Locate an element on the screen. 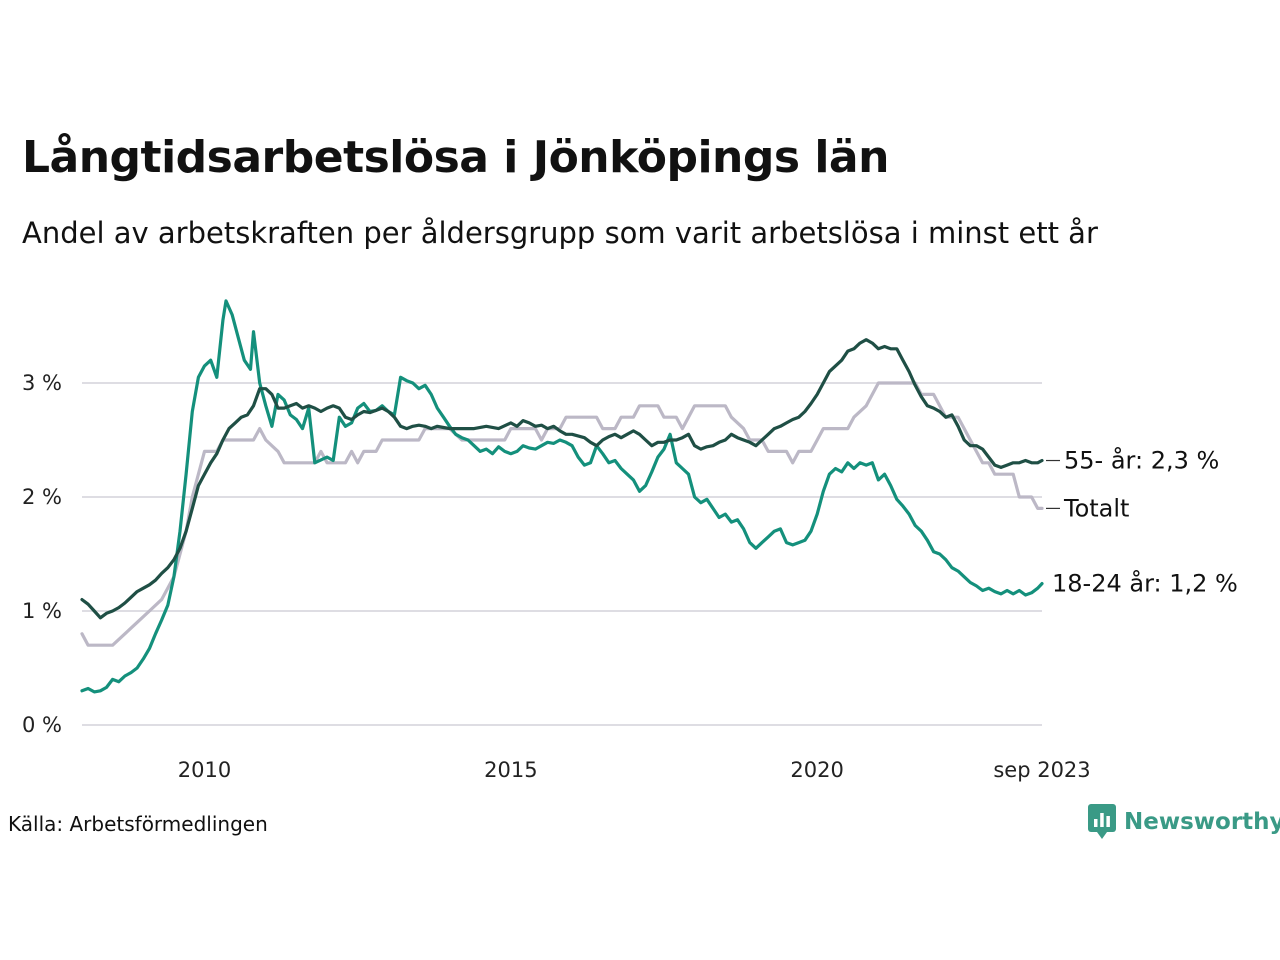 Image resolution: width=1280 pixels, height=960 pixels. x-tick-label: 2020 is located at coordinates (816, 770).